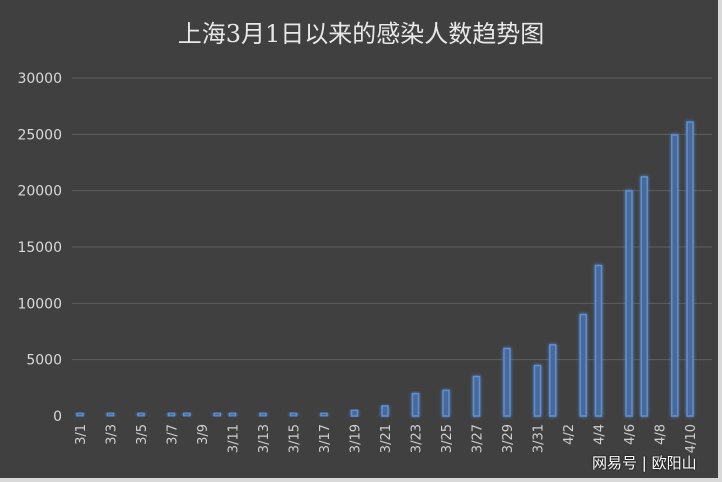 The width and height of the screenshot is (722, 482). Describe the element at coordinates (112, 434) in the screenshot. I see `x-tick-label: 3/3` at that location.